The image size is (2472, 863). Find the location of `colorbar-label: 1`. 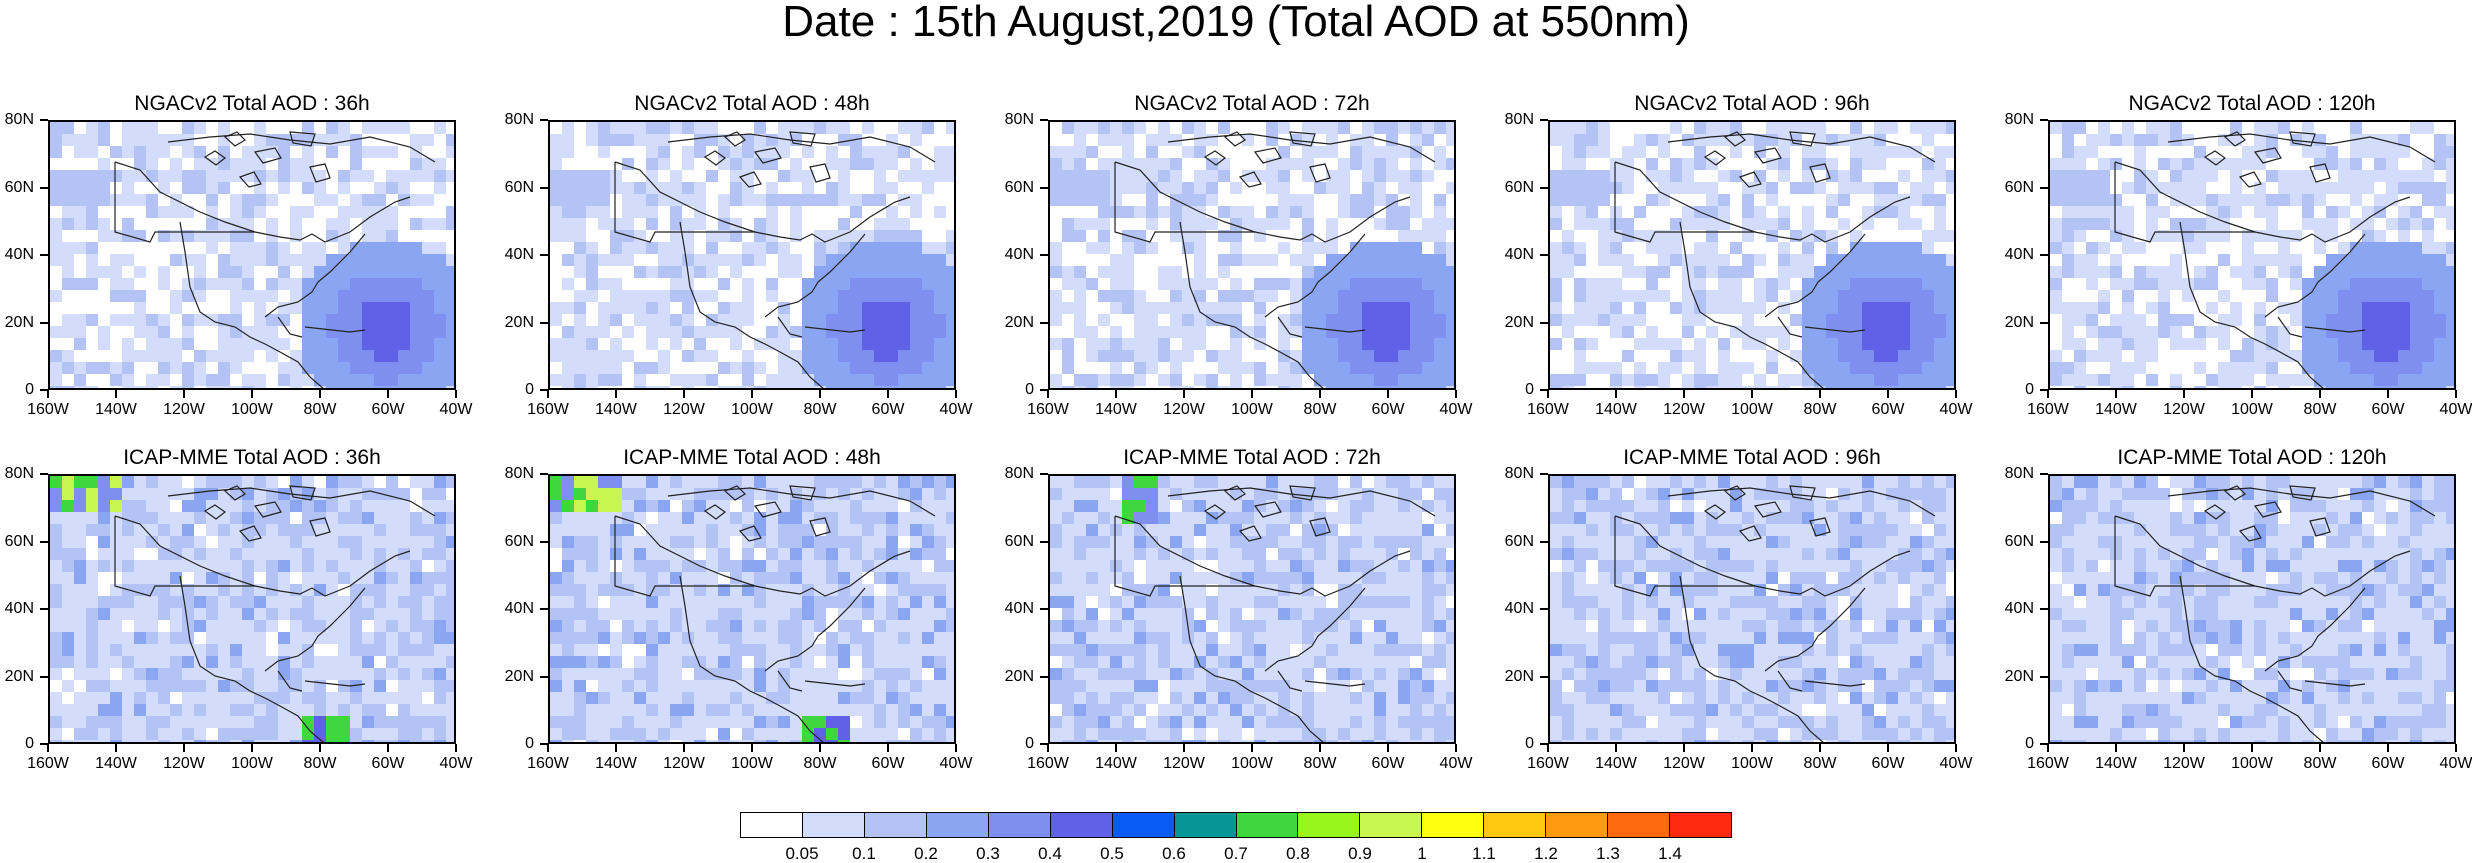

colorbar-label: 1 is located at coordinates (1422, 853).